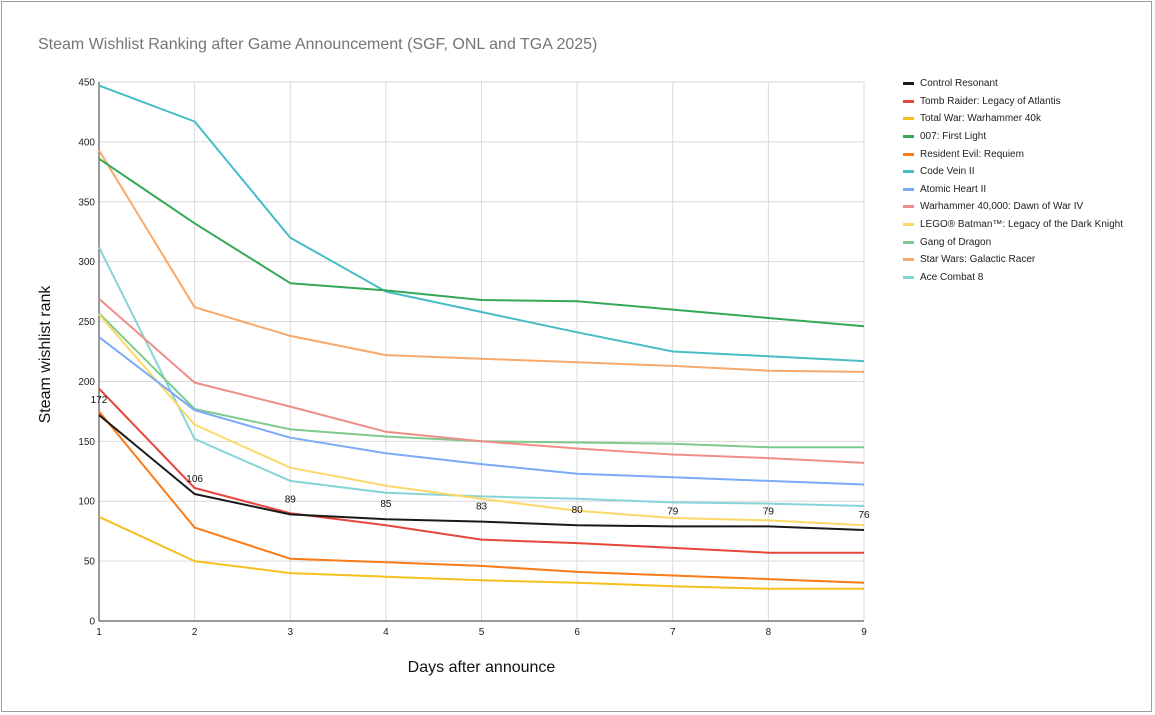  What do you see at coordinates (386, 632) in the screenshot?
I see `x-tick-label: 4` at bounding box center [386, 632].